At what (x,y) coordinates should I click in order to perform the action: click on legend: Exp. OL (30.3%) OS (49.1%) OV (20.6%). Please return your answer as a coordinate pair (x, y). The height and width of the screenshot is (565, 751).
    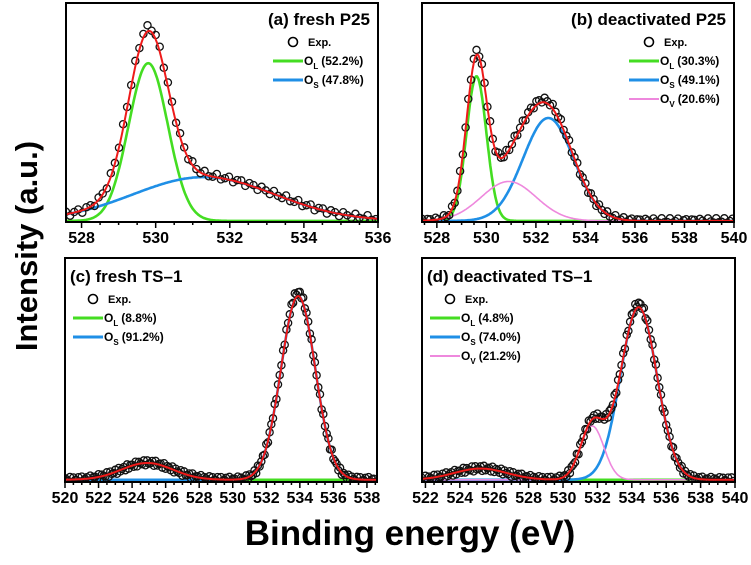
    Looking at the image, I should click on (674, 72).